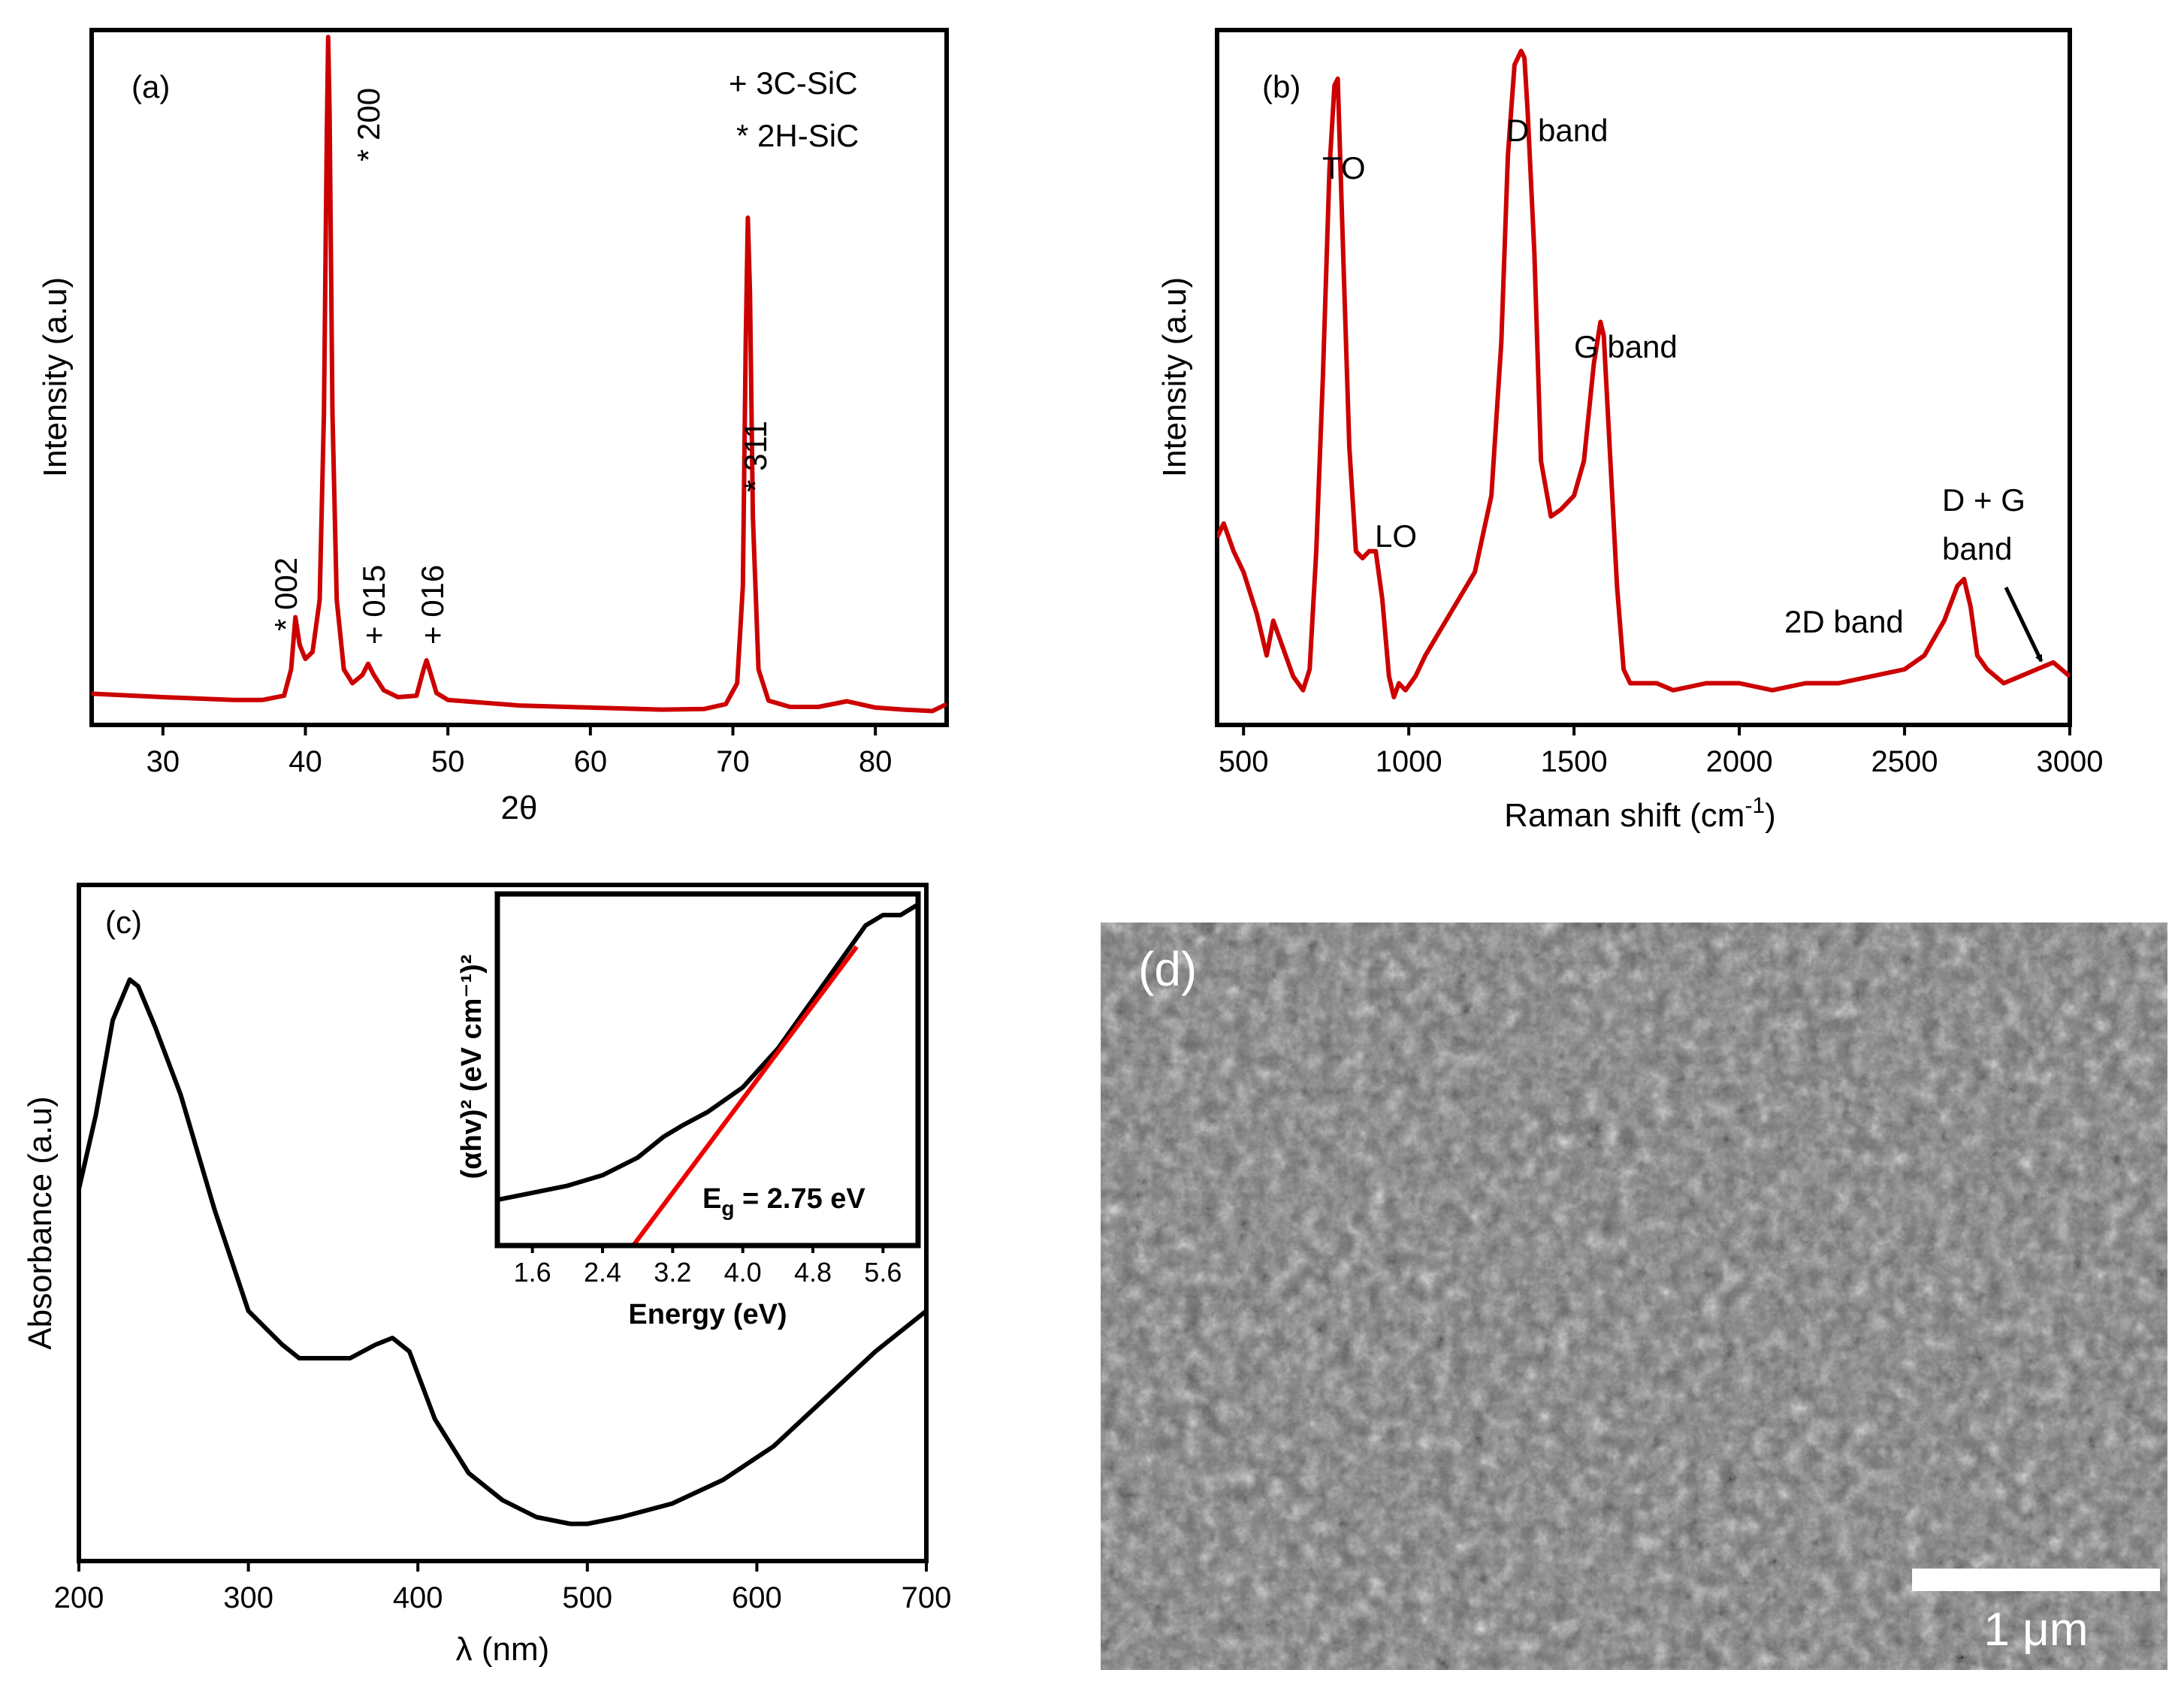 The width and height of the screenshot is (2184, 1685). I want to click on panel-a-x-tick-label-2: 50, so click(448, 761).